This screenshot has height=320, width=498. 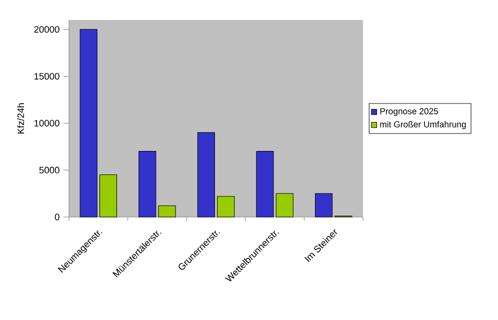 I want to click on y-tick-label: 20000, so click(x=47, y=29).